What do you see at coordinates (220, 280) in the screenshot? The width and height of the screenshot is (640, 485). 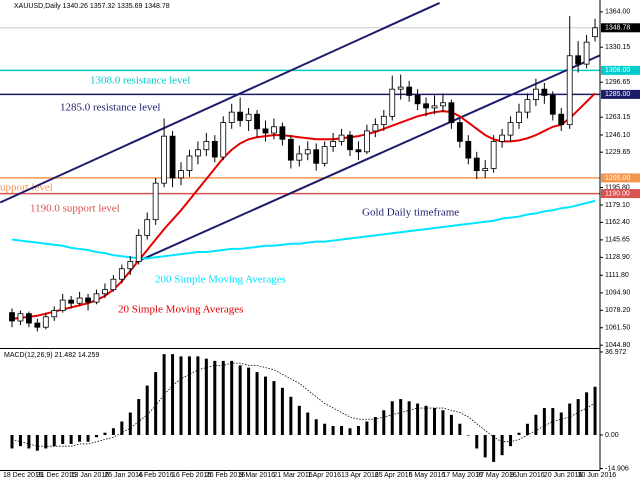 I see `series-annotation: 200 Simple Moving Averages` at bounding box center [220, 280].